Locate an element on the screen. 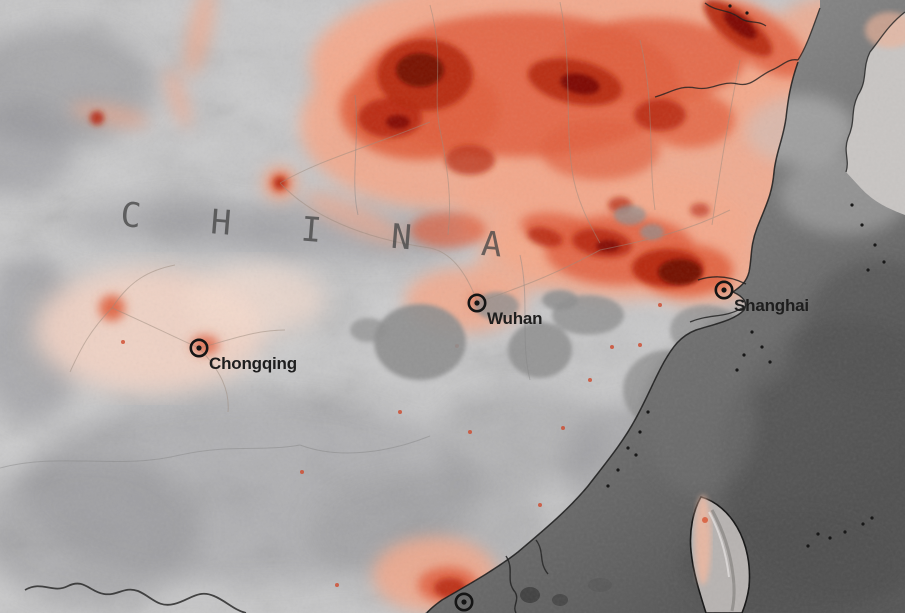 The image size is (905, 613). city-label: Shanghai is located at coordinates (771, 305).